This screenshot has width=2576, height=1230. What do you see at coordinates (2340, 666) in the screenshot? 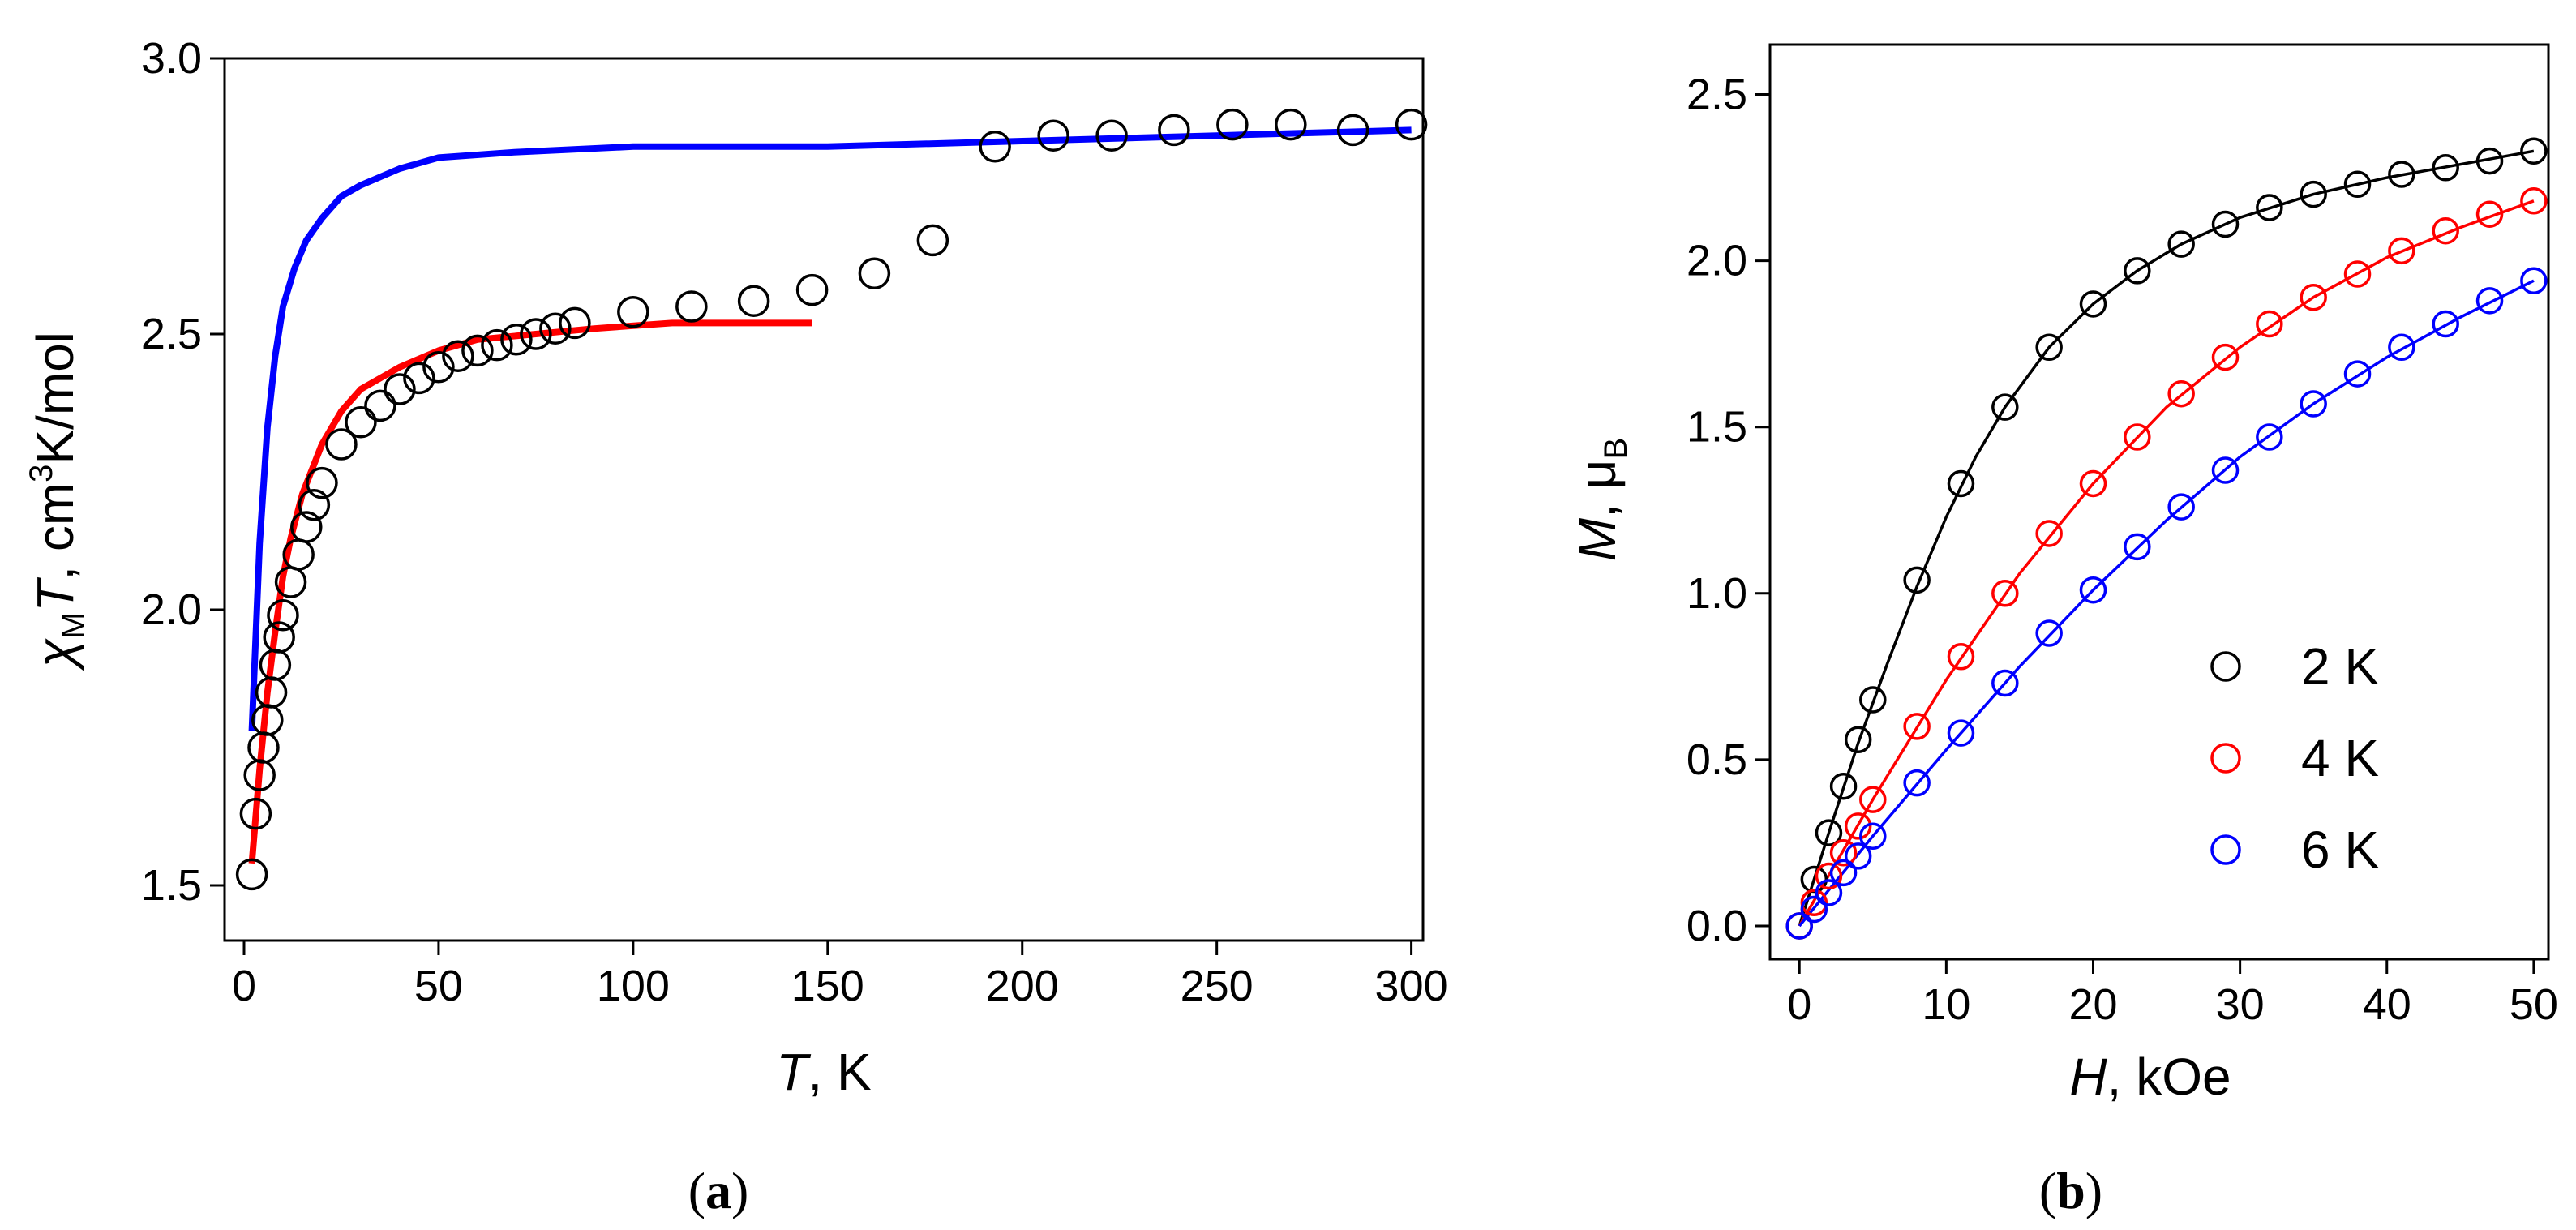
I see `legend-label: 2 K` at bounding box center [2340, 666].